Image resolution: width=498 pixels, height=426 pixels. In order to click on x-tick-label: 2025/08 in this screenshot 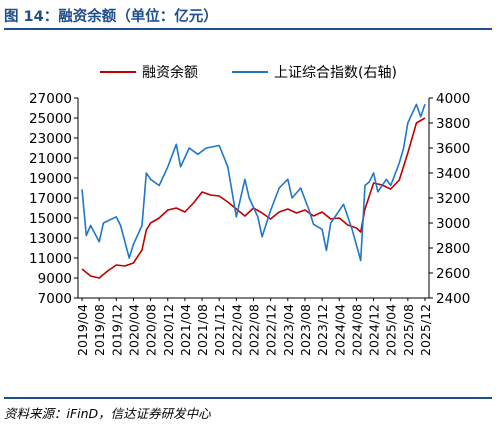, I will do `click(408, 330)`.